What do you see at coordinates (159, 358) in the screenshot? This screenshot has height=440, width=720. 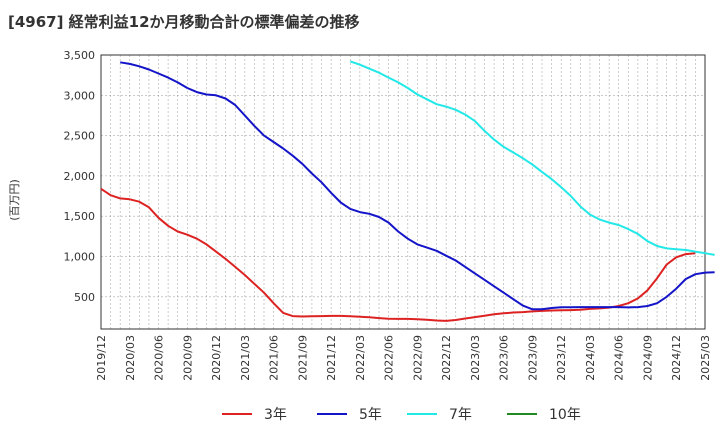 I see `x-tick-label: 2020/06` at bounding box center [159, 358].